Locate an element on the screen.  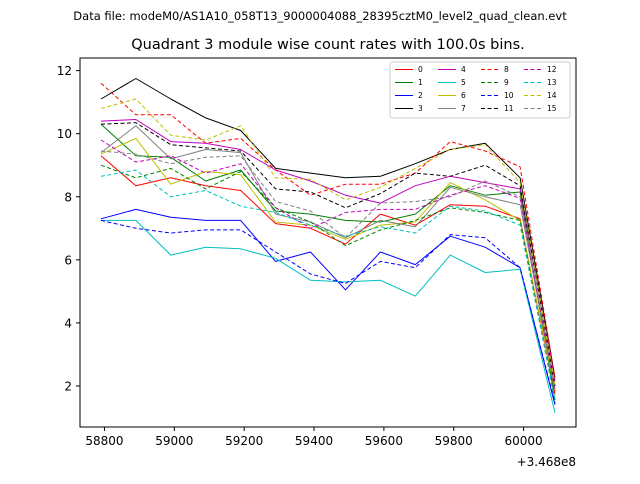
x-tick-label: 60000 is located at coordinates (524, 441).